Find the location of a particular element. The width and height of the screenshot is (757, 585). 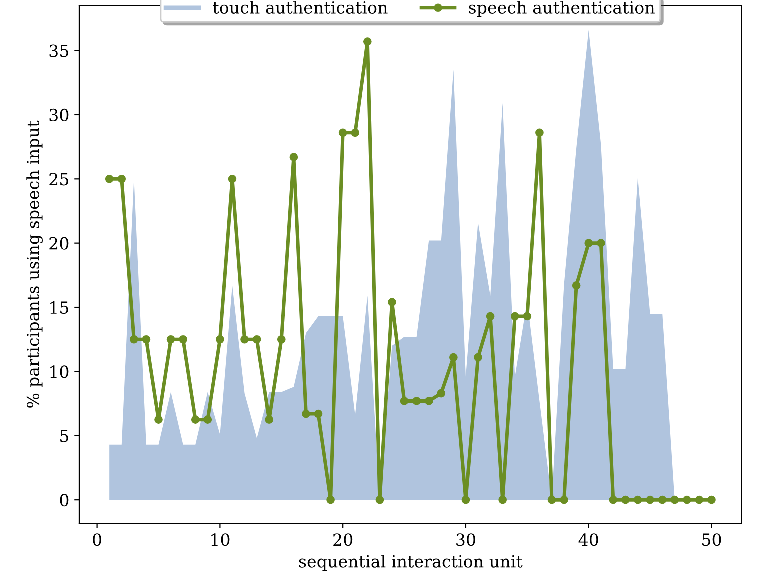

y-axis-title: % participants using speech input is located at coordinates (34, 264).